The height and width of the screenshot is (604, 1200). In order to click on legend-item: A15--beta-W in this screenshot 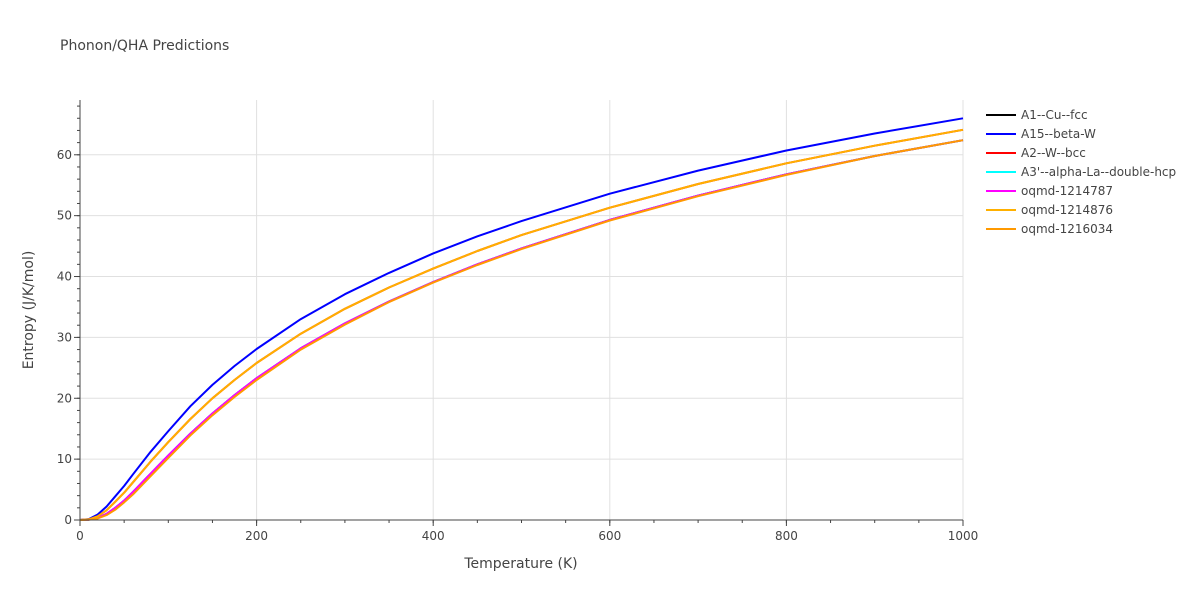, I will do `click(1041, 134)`.